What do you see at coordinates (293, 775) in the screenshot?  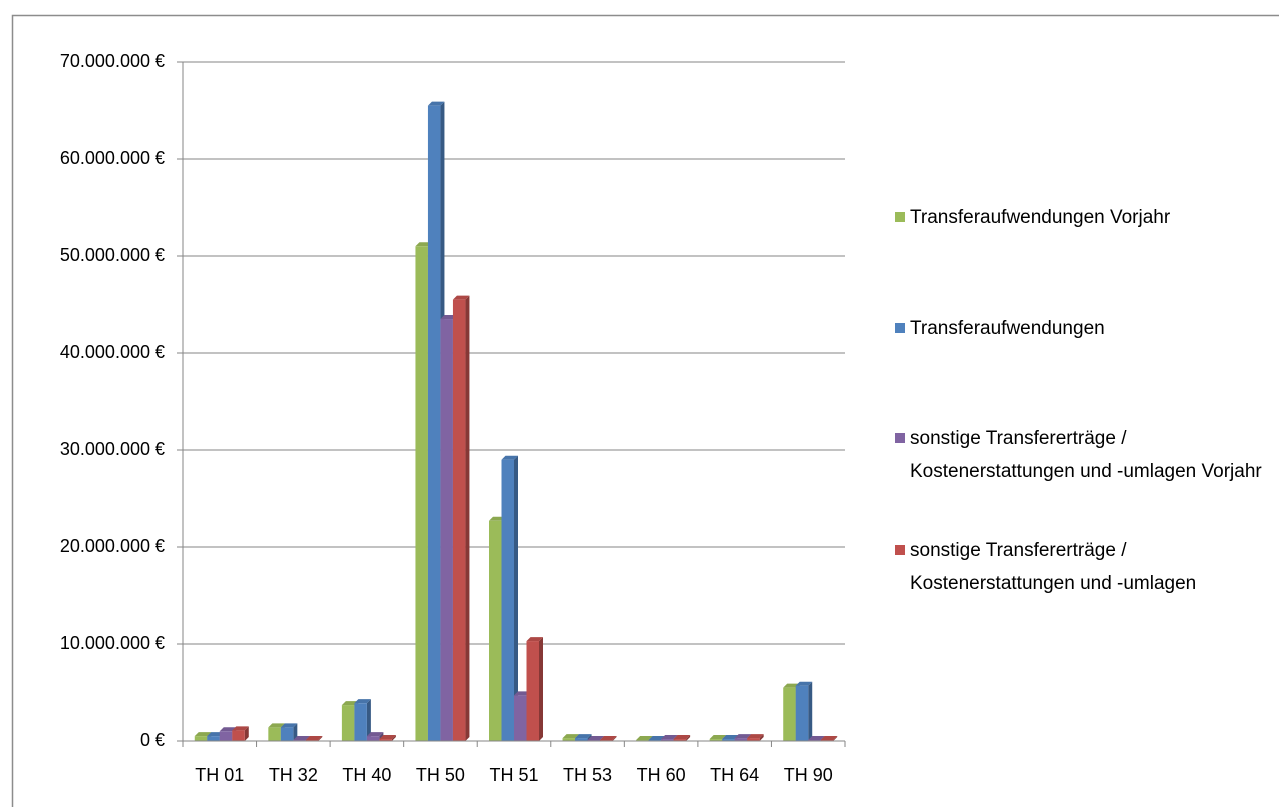 I see `x-tick-label: TH 32` at bounding box center [293, 775].